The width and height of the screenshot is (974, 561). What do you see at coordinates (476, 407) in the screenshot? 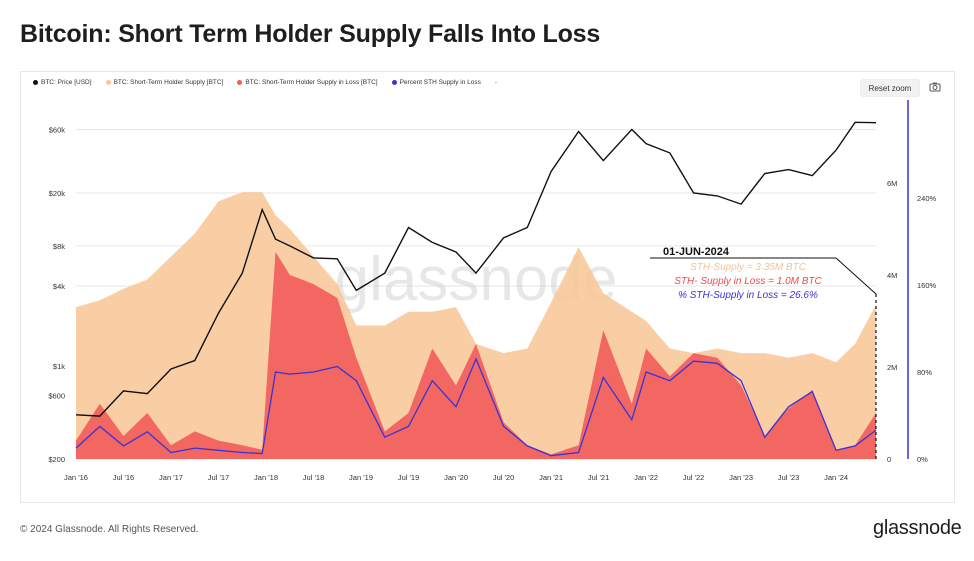
I see `series-pct-loss-line` at bounding box center [476, 407].